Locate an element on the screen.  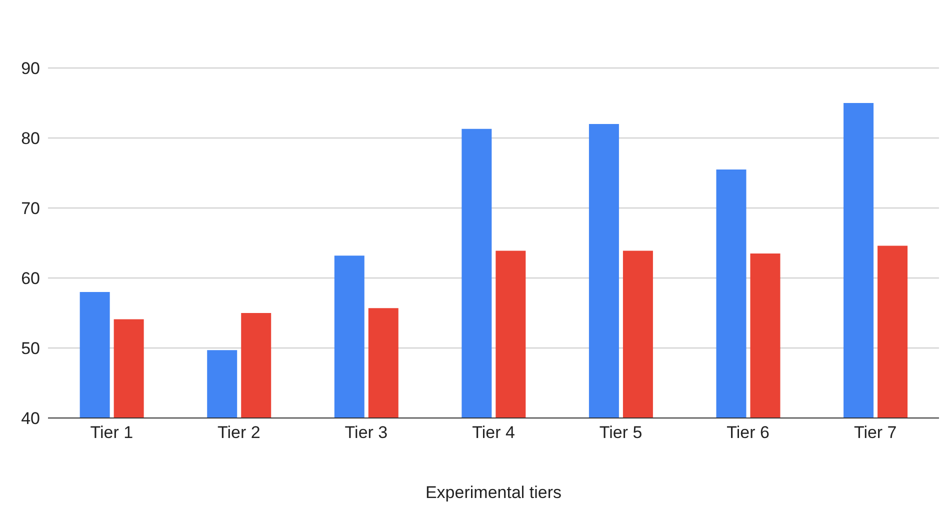
y-tick-label: 40 is located at coordinates (30, 418).